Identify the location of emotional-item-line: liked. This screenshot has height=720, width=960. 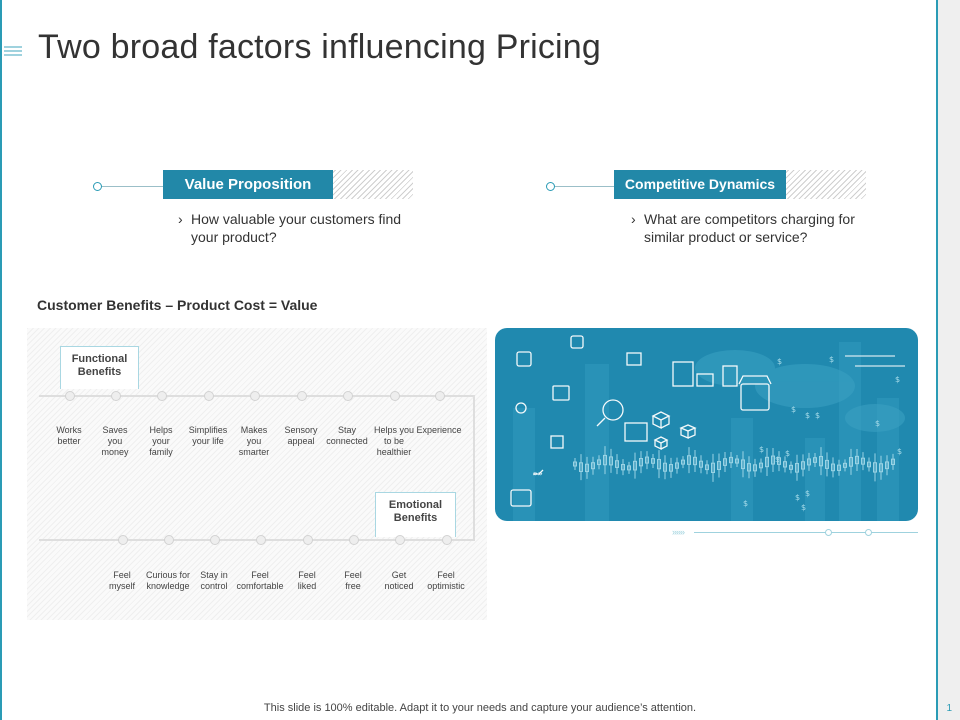
(307, 586).